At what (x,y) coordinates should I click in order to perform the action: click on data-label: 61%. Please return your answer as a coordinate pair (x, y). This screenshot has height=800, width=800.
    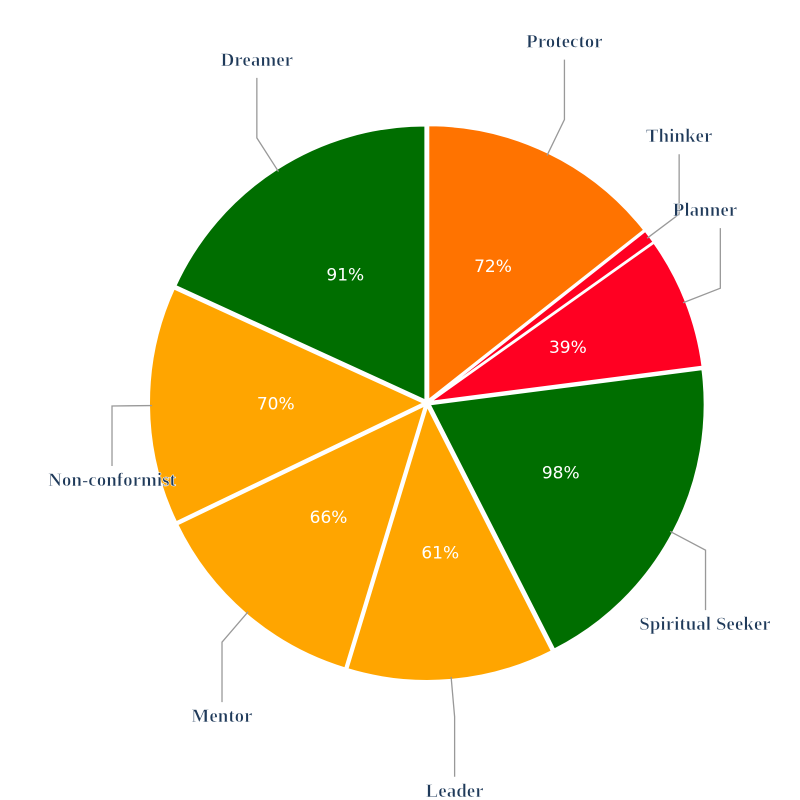
    Looking at the image, I should click on (440, 554).